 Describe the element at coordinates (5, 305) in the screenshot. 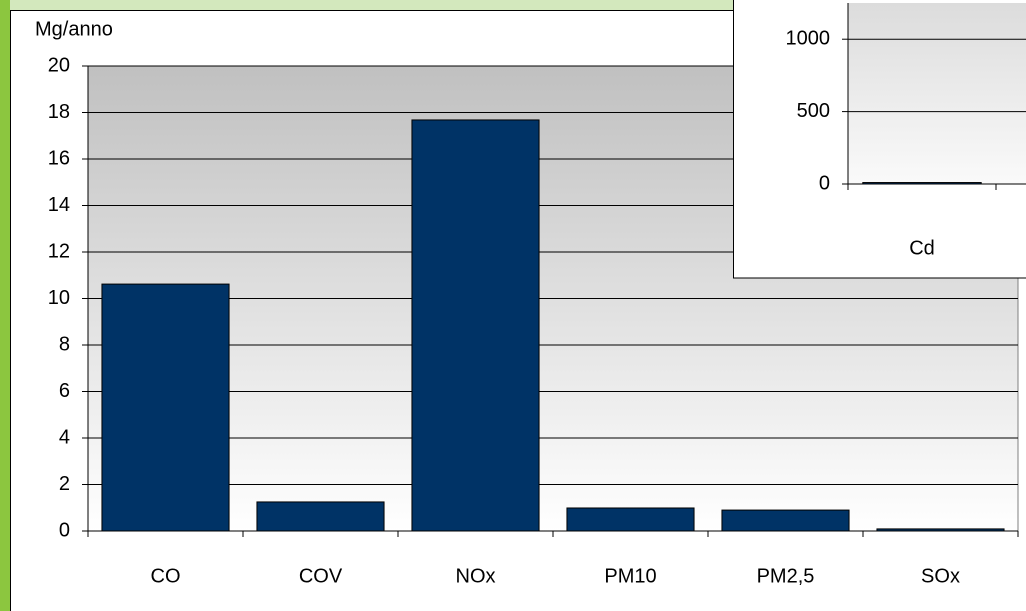

I see `side-strip` at that location.